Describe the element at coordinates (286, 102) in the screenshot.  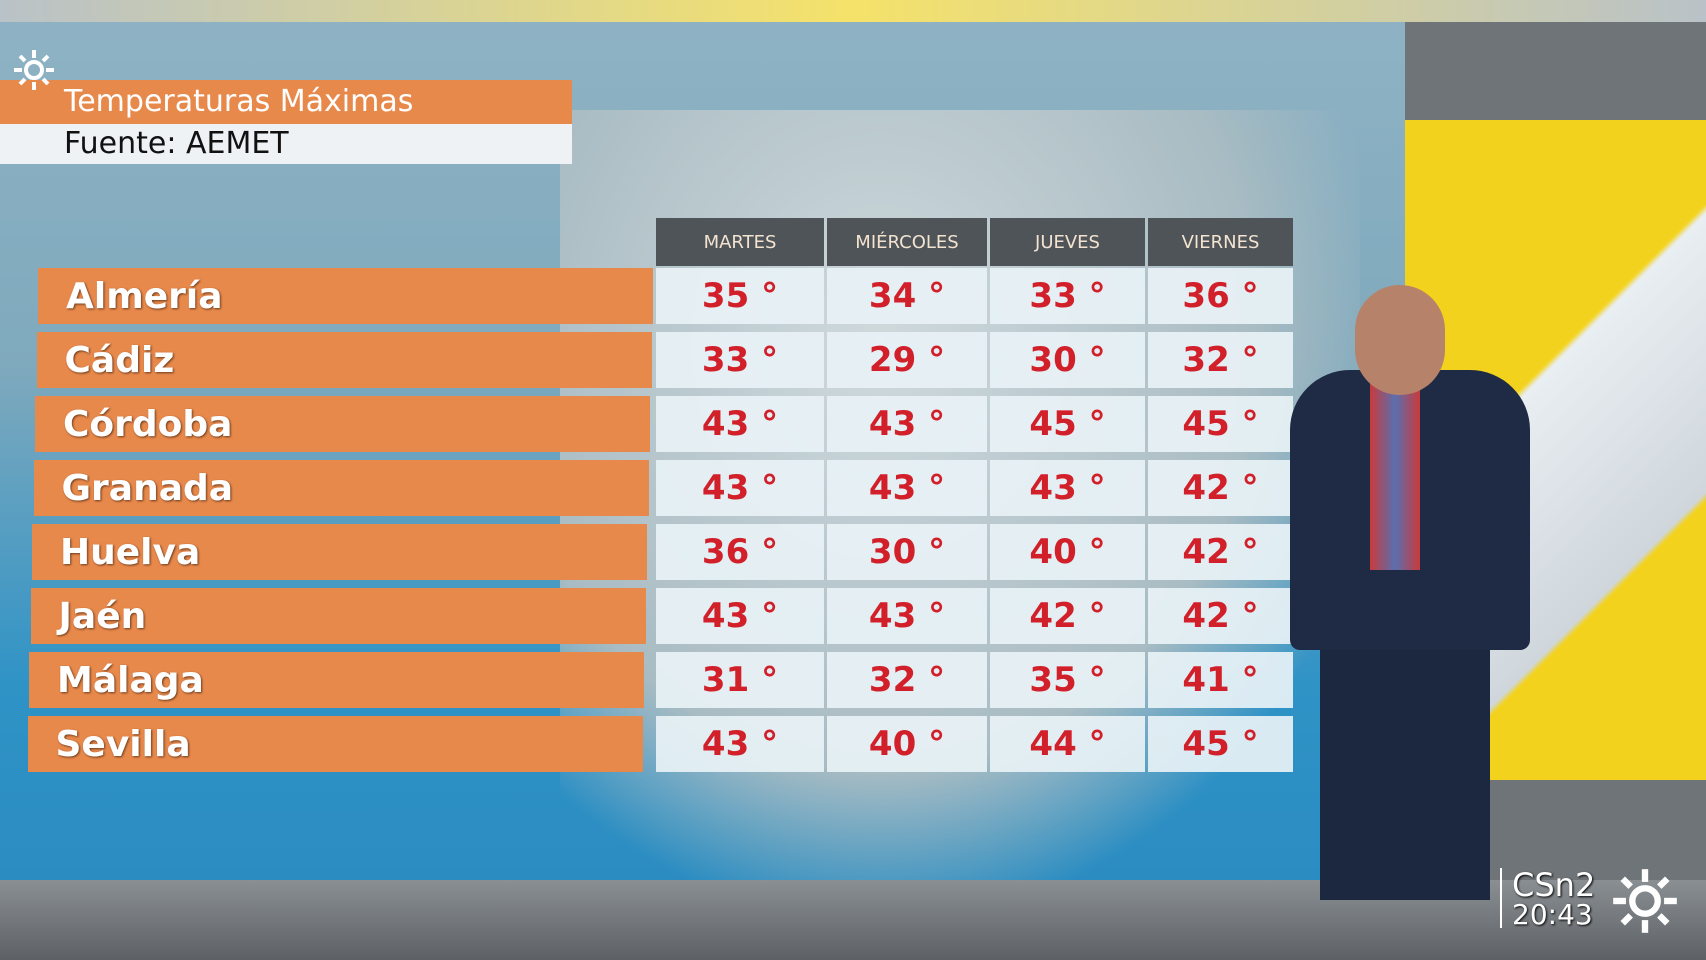
I see `title: Temperaturas Máximas` at that location.